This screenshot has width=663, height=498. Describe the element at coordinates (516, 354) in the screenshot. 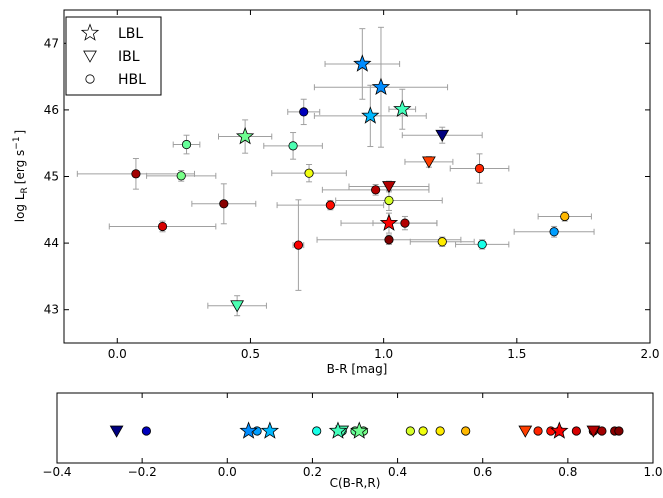

I see `x-tick-label: 1.5` at that location.